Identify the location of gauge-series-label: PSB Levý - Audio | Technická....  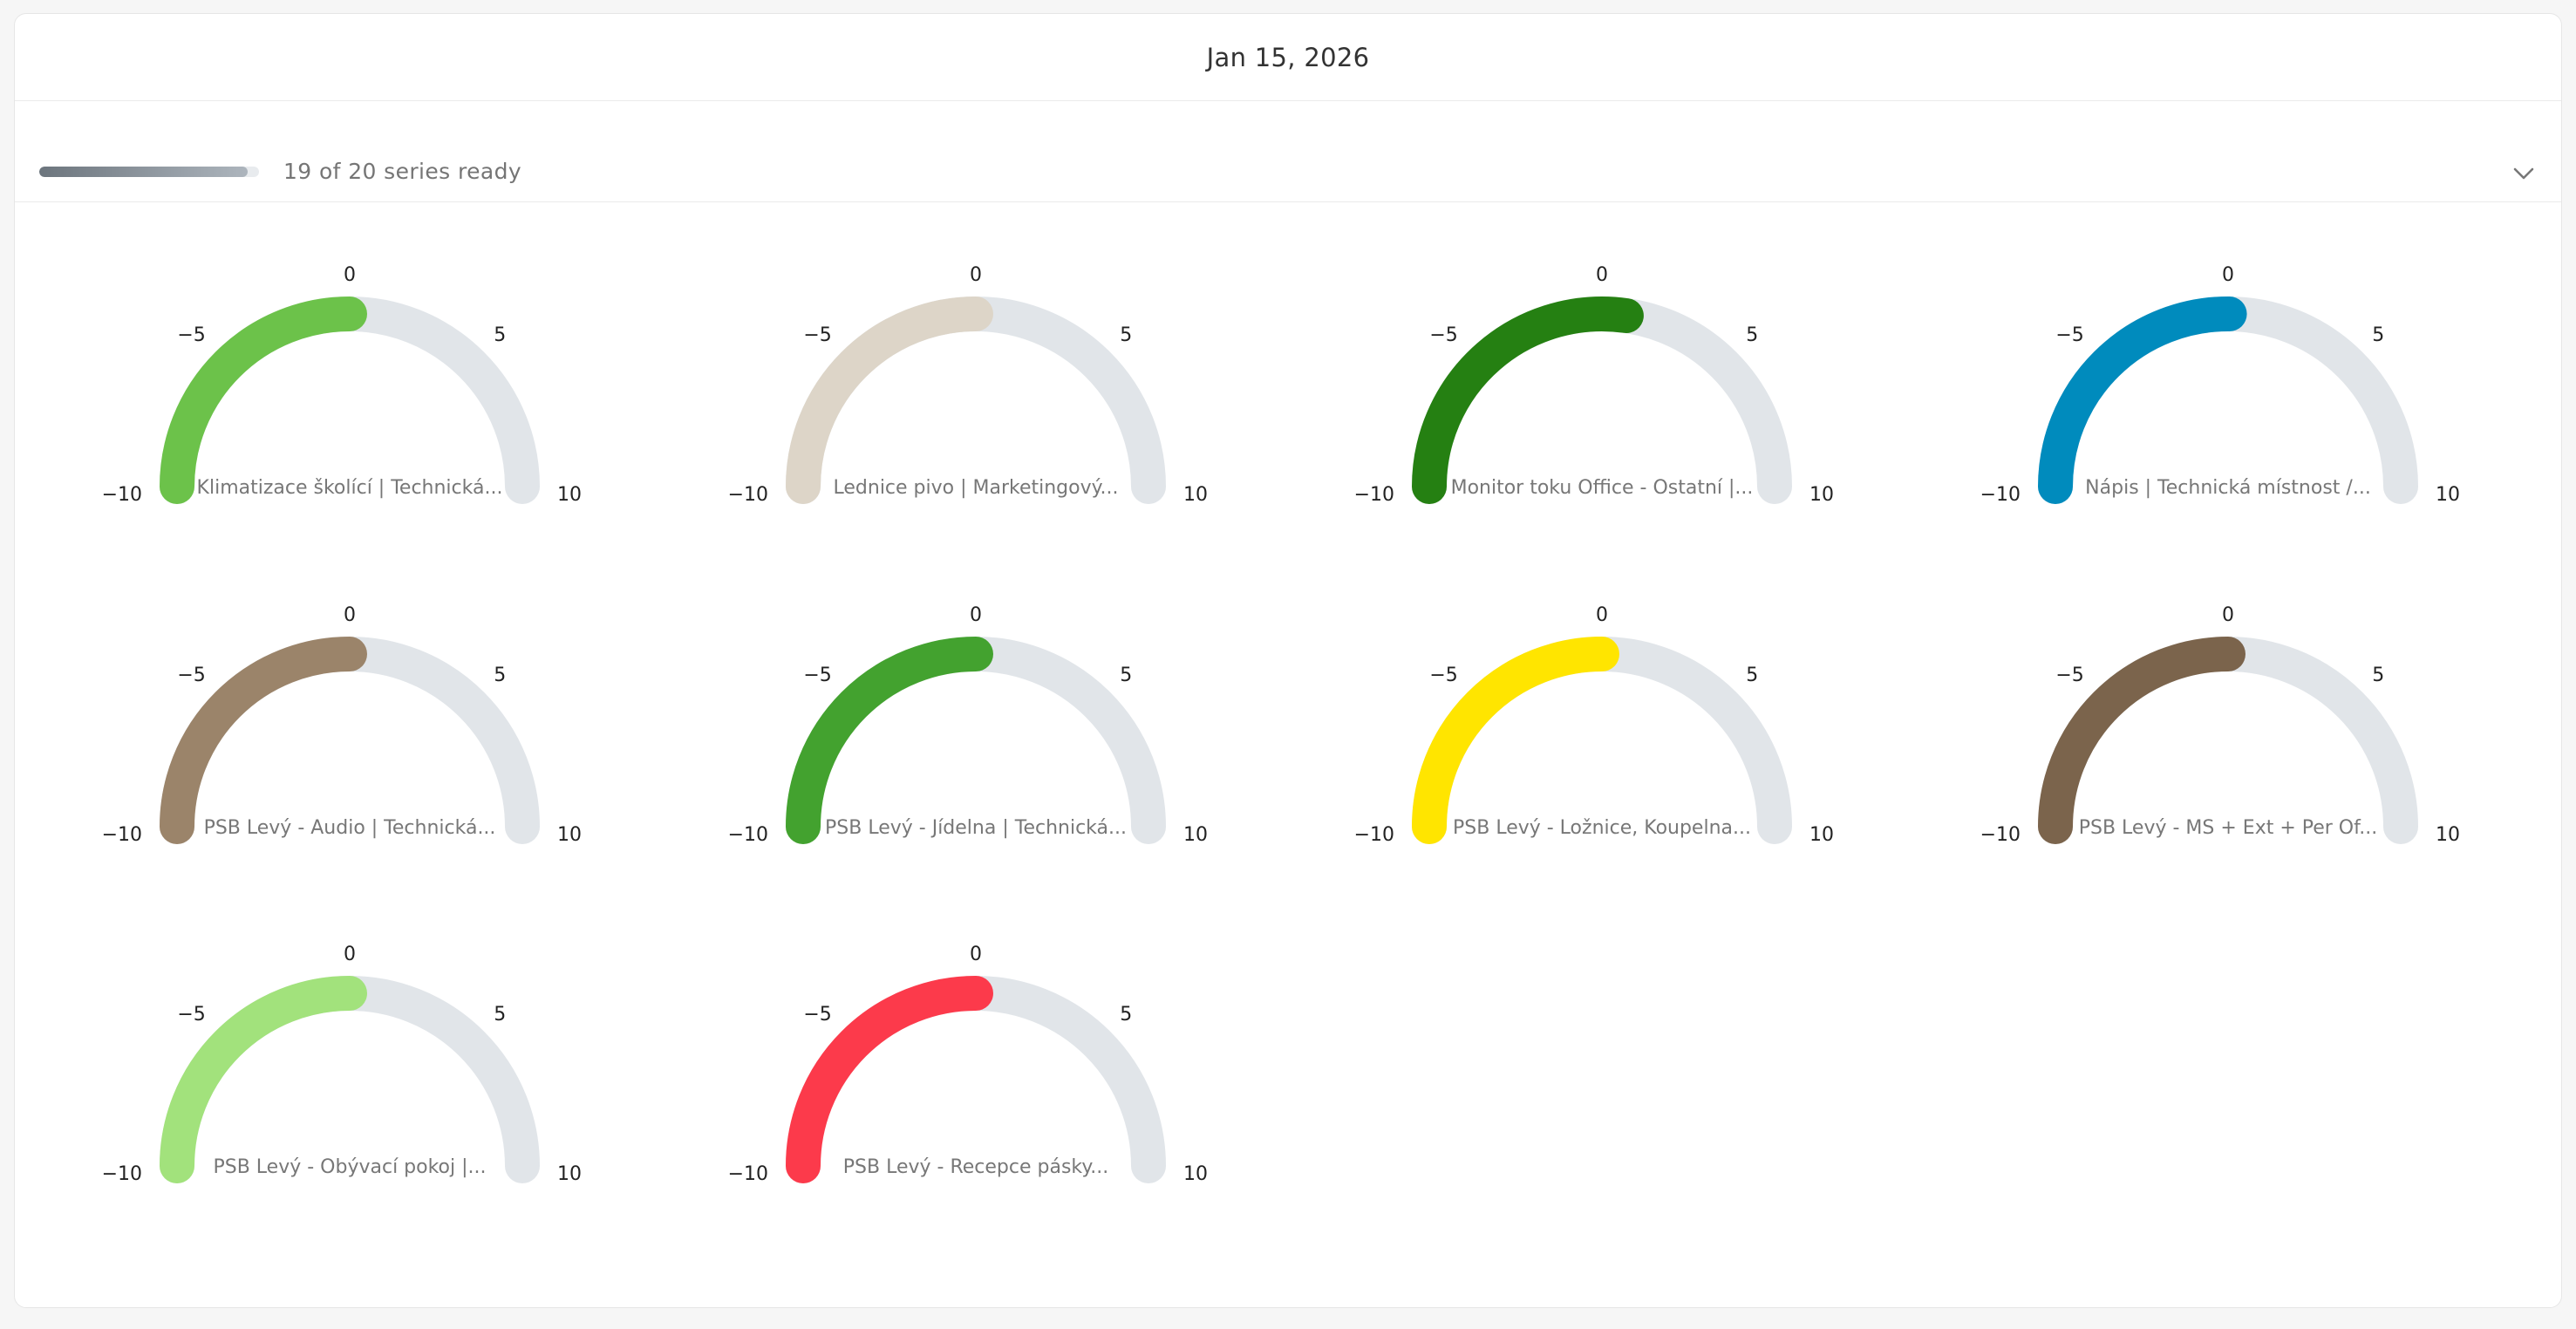
(350, 828).